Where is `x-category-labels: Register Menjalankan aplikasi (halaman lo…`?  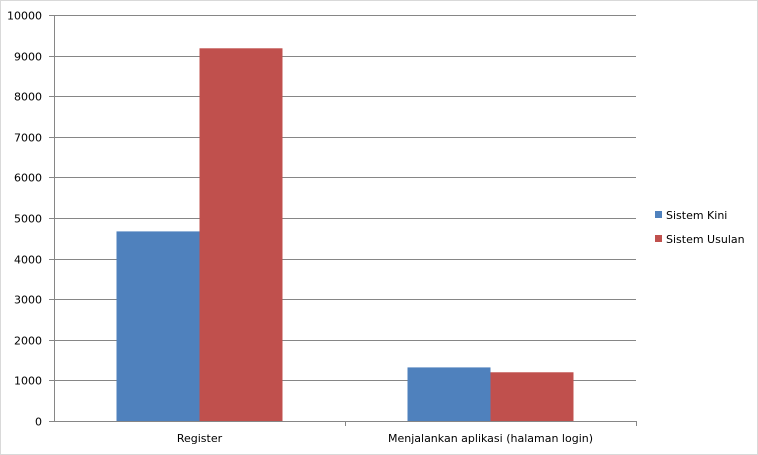
x-category-labels: Register Menjalankan aplikasi (halaman lo… is located at coordinates (385, 438).